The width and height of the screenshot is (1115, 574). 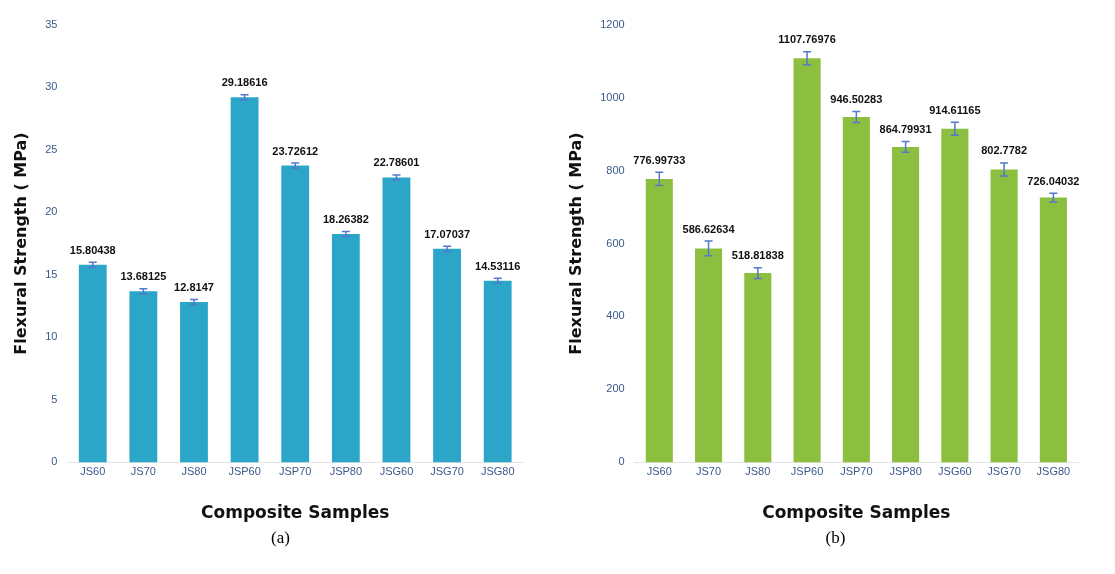 I want to click on y-tick-label: 5, so click(x=54, y=398).